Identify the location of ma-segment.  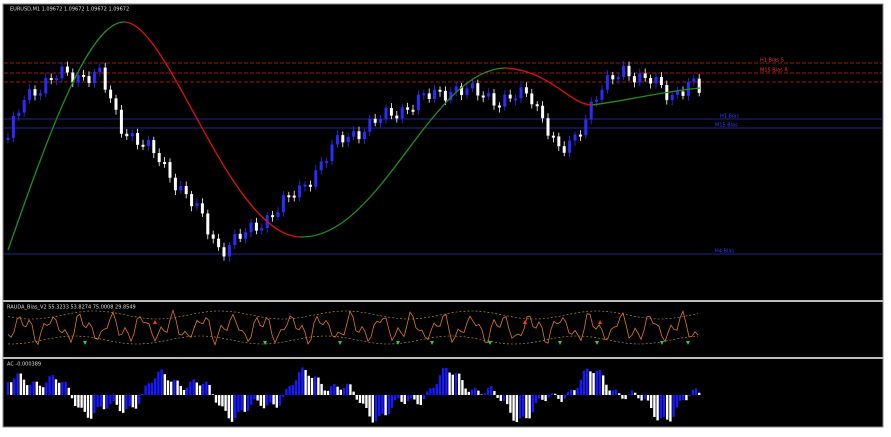
(402, 152).